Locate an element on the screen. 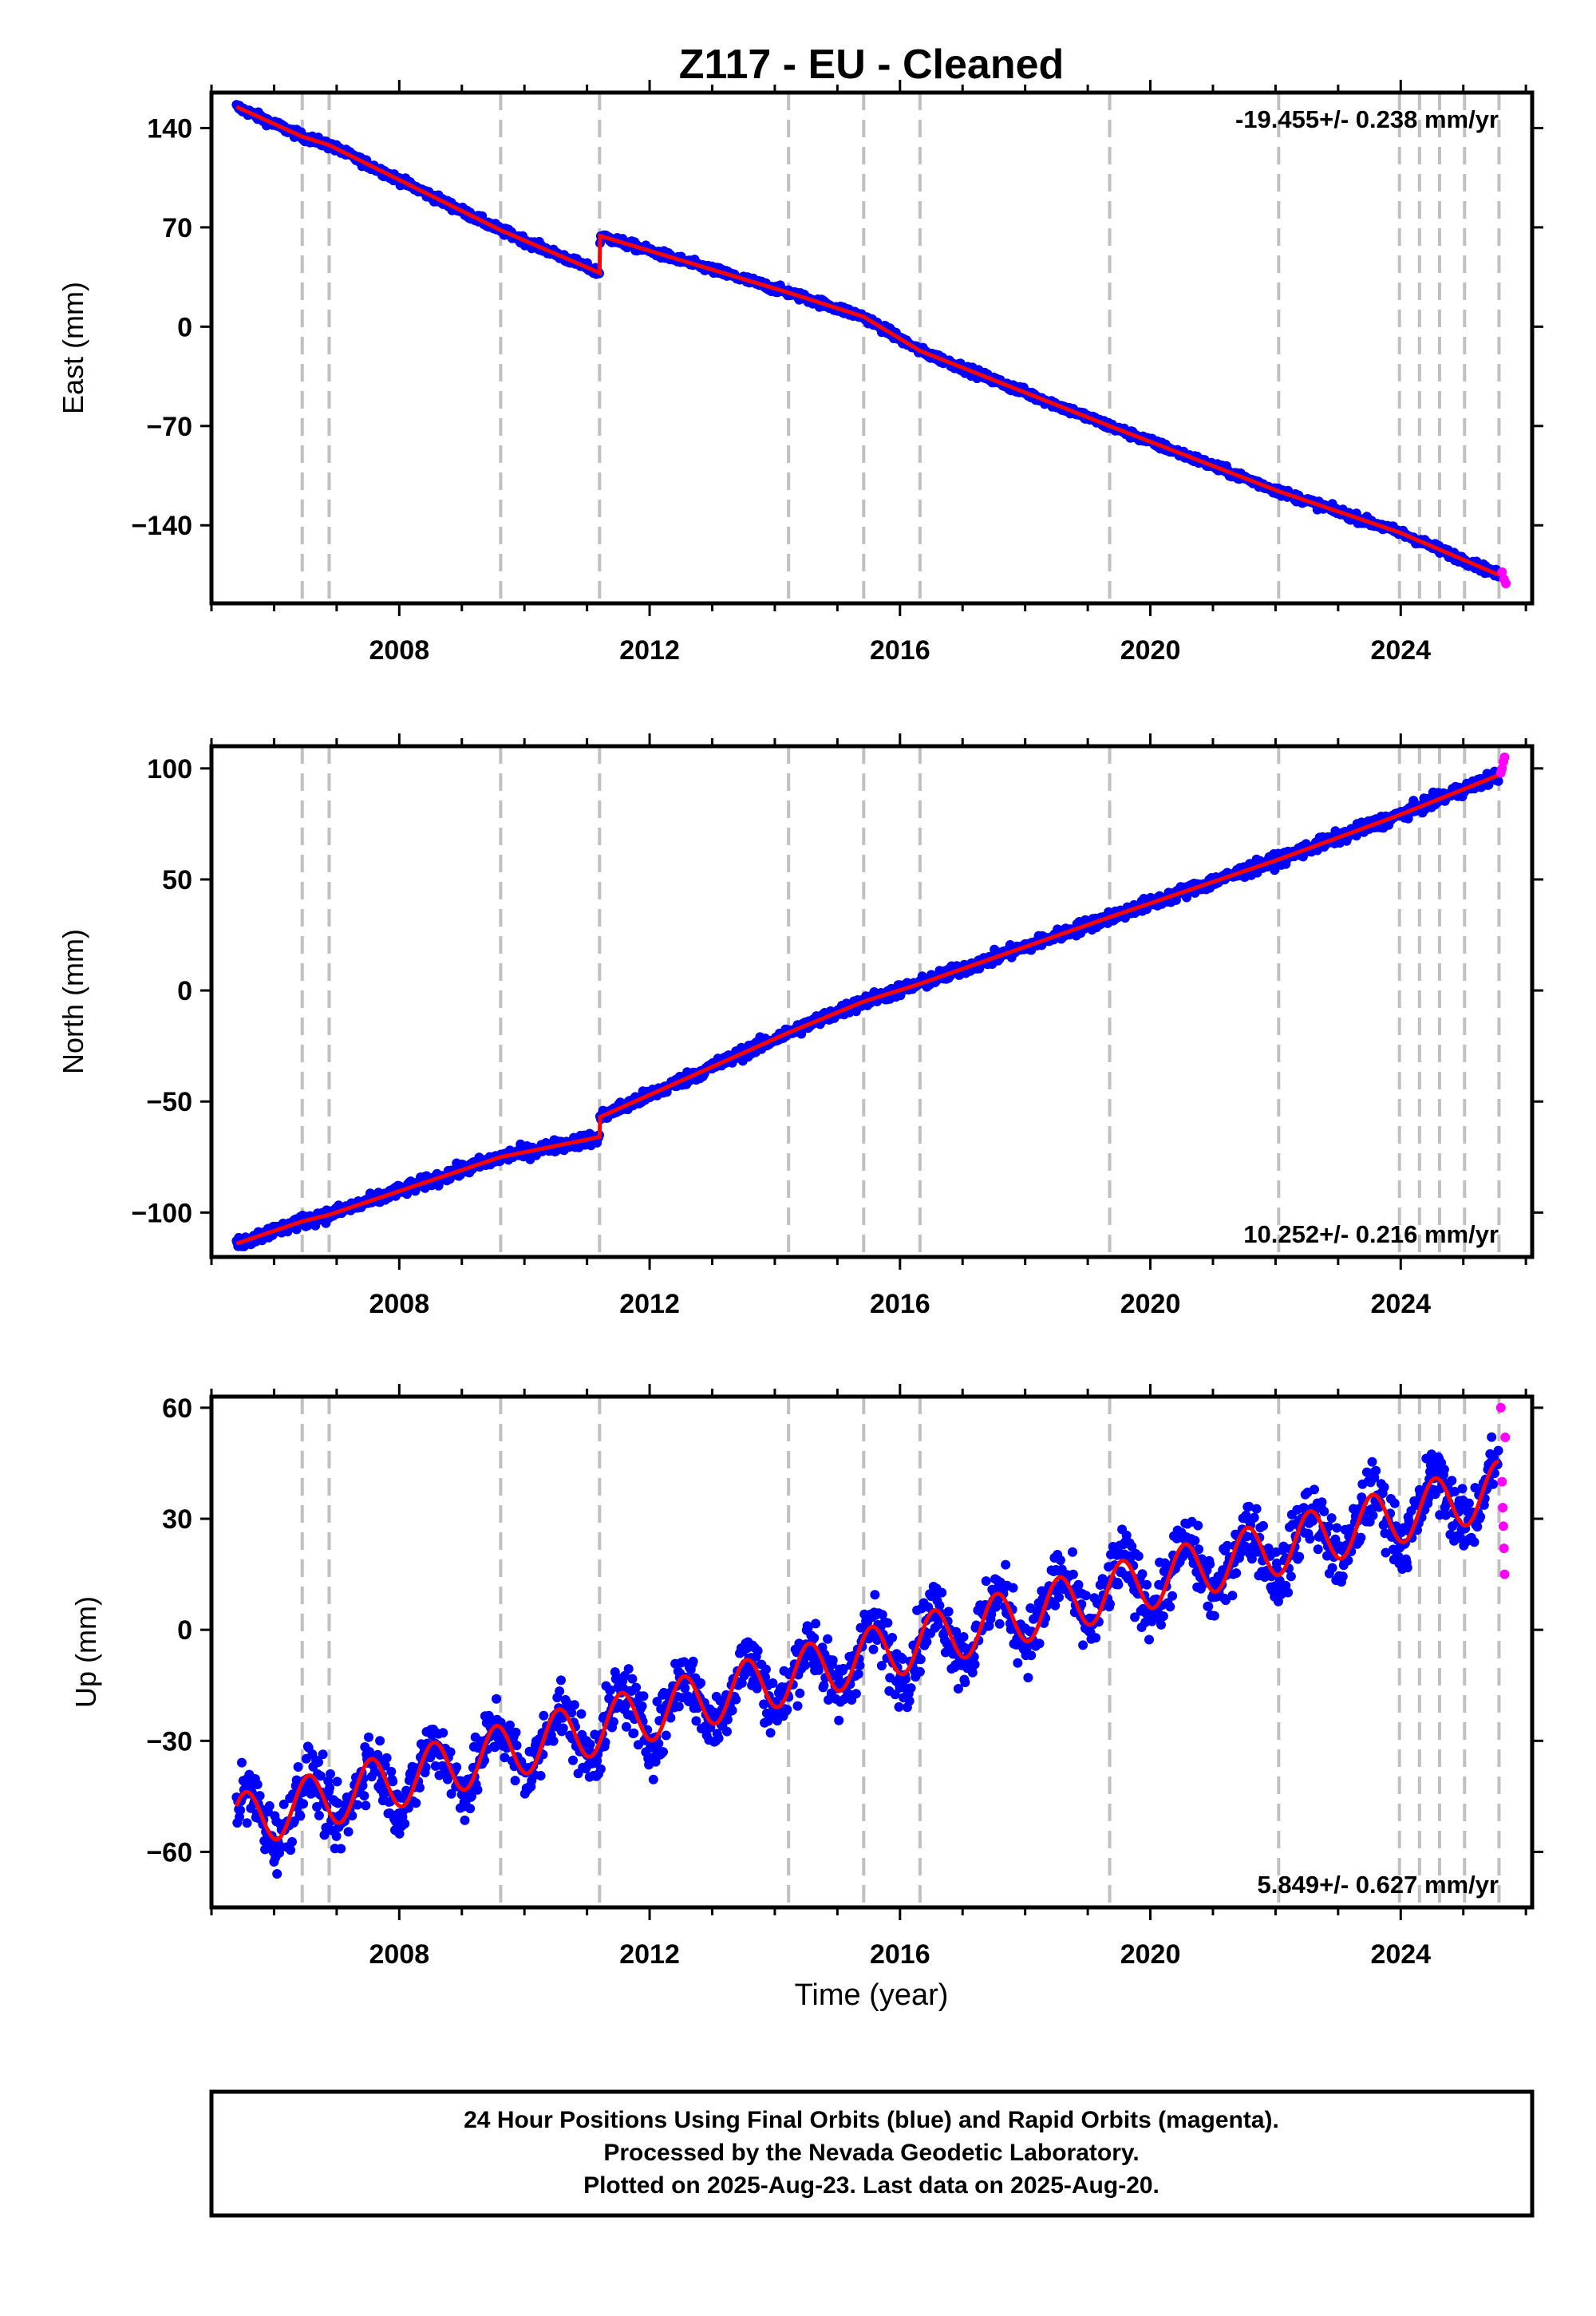 Image resolution: width=1596 pixels, height=2316 pixels. y-axis-label-east: East (mm) is located at coordinates (73, 348).